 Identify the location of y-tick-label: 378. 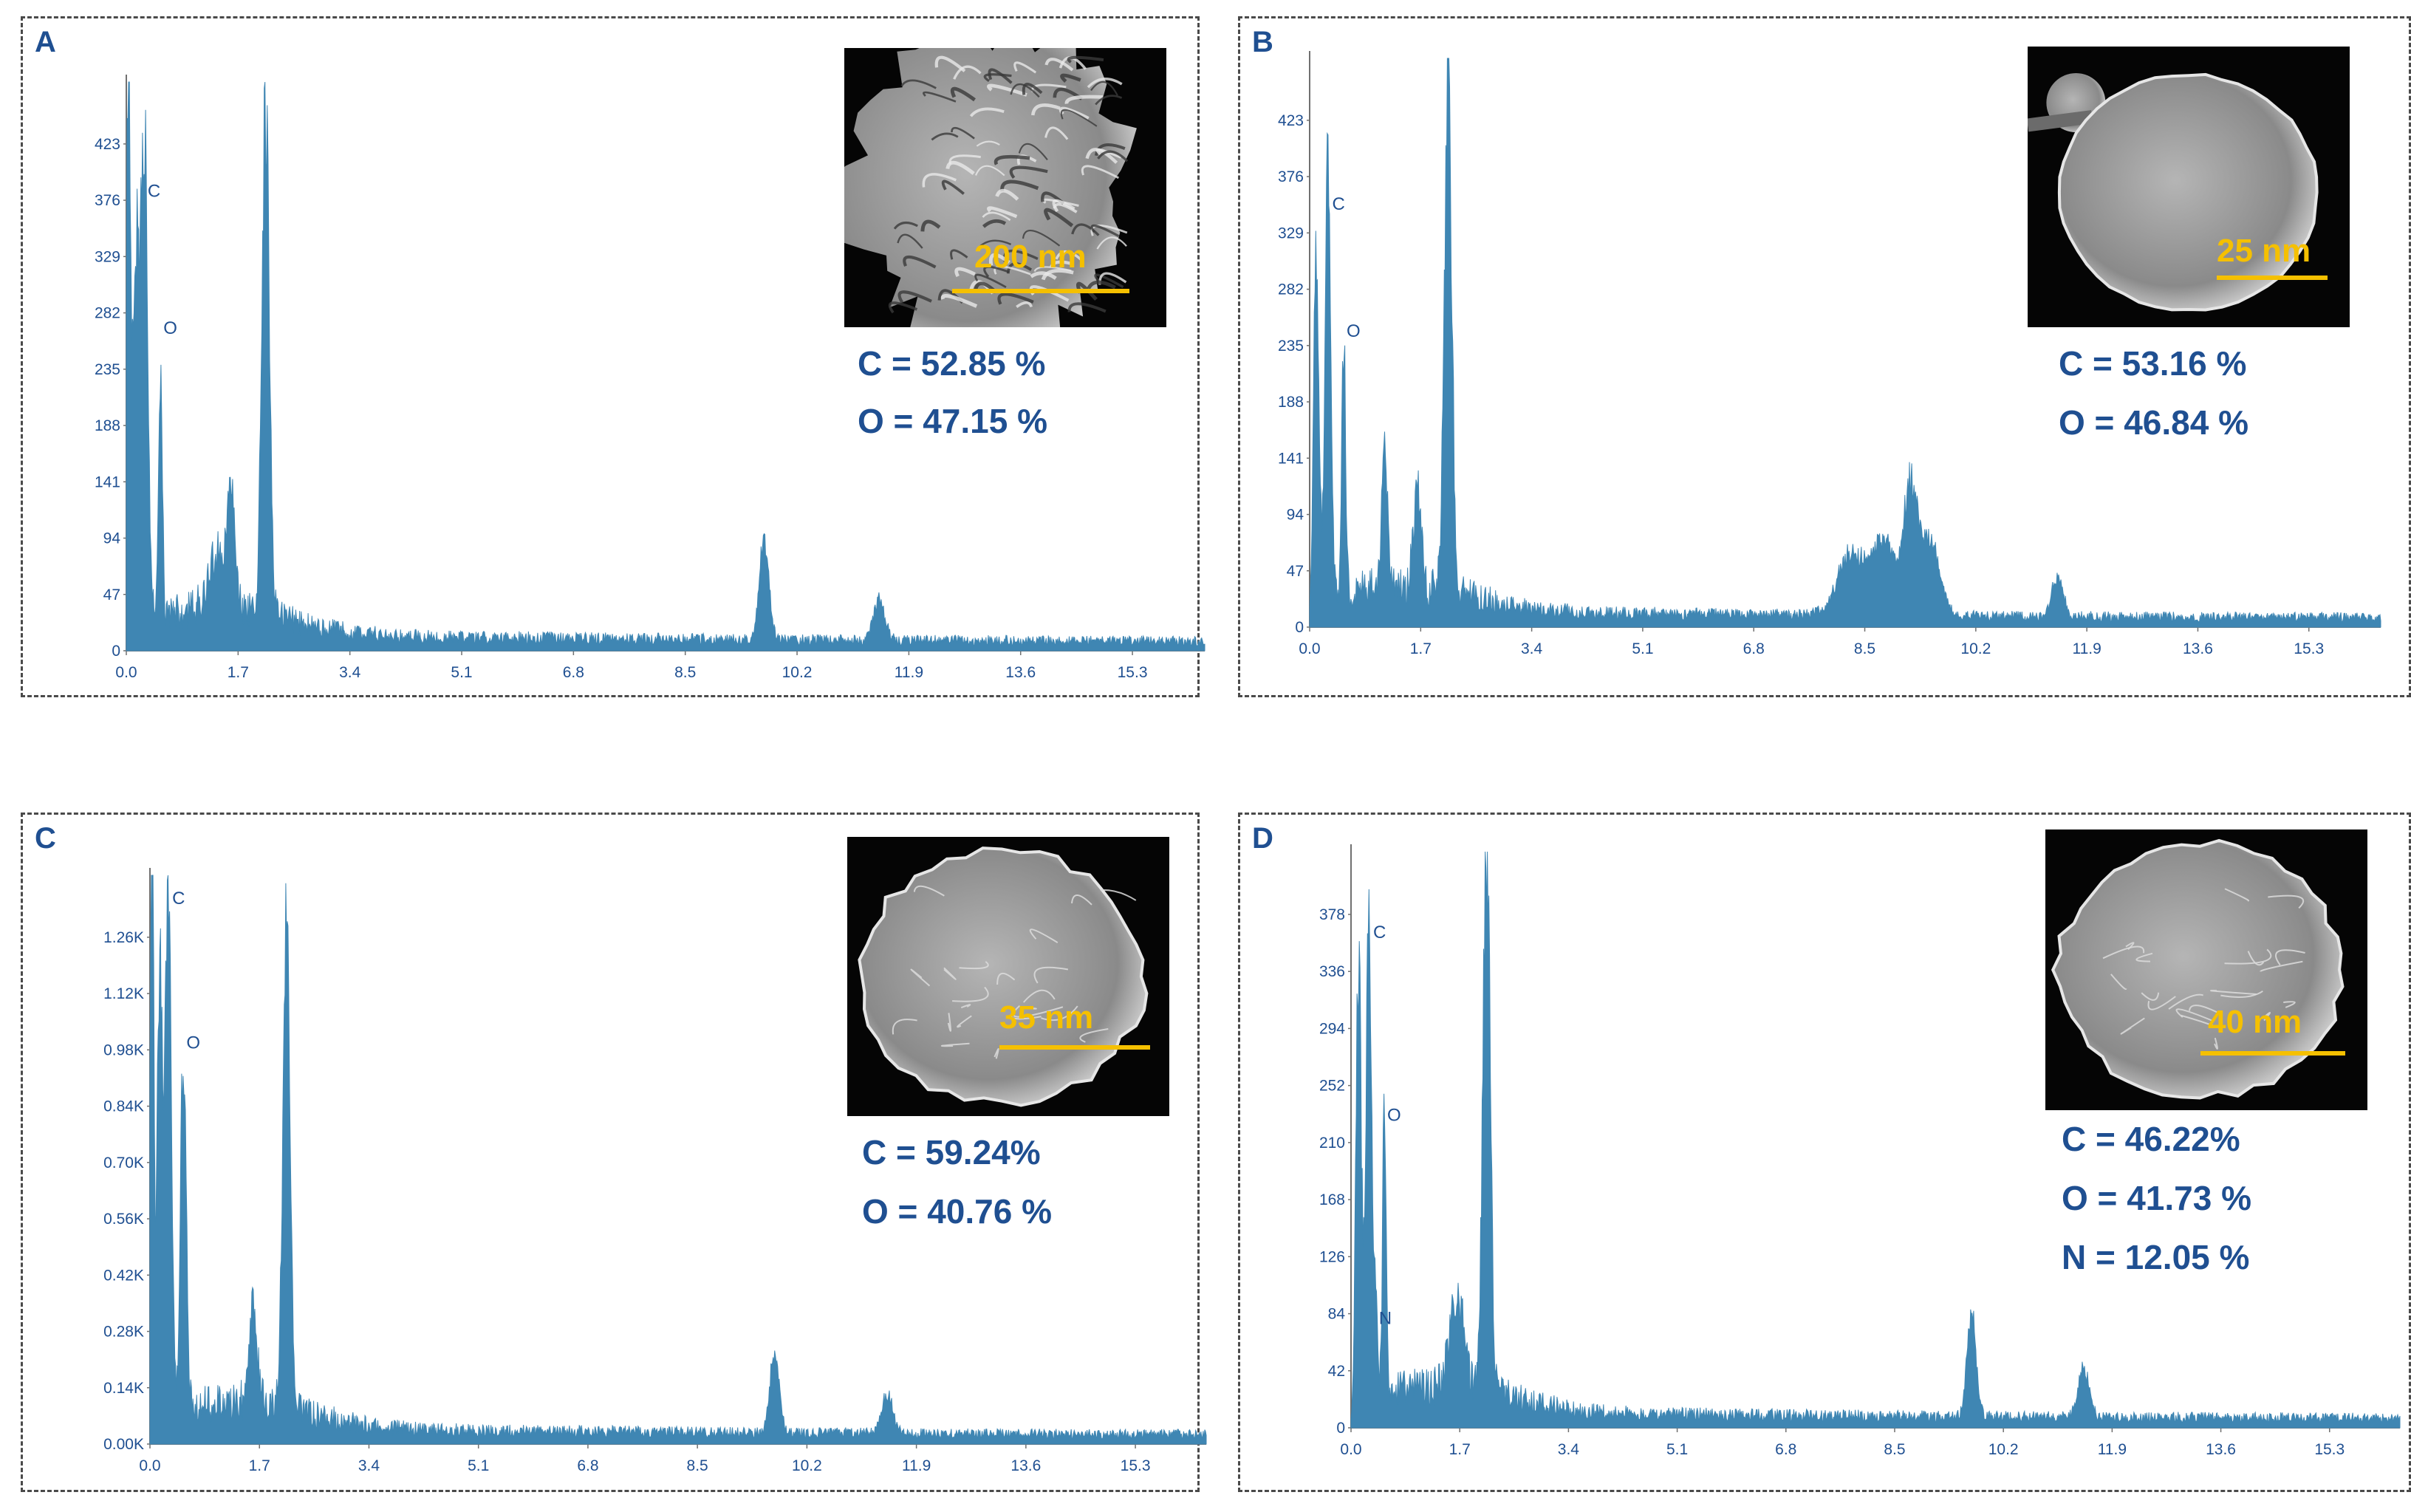
(1332, 914).